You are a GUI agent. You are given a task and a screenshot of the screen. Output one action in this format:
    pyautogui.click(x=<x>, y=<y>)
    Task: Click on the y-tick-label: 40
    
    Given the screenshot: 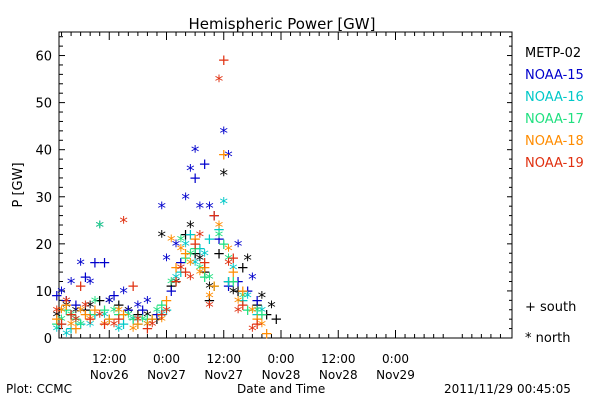 What is the action you would take?
    pyautogui.click(x=43, y=151)
    